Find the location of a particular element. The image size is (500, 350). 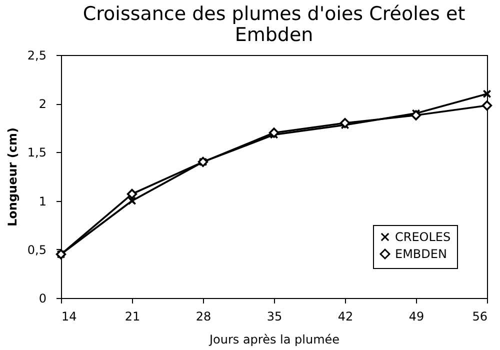

y-tick-label: 0,5 is located at coordinates (36, 249).